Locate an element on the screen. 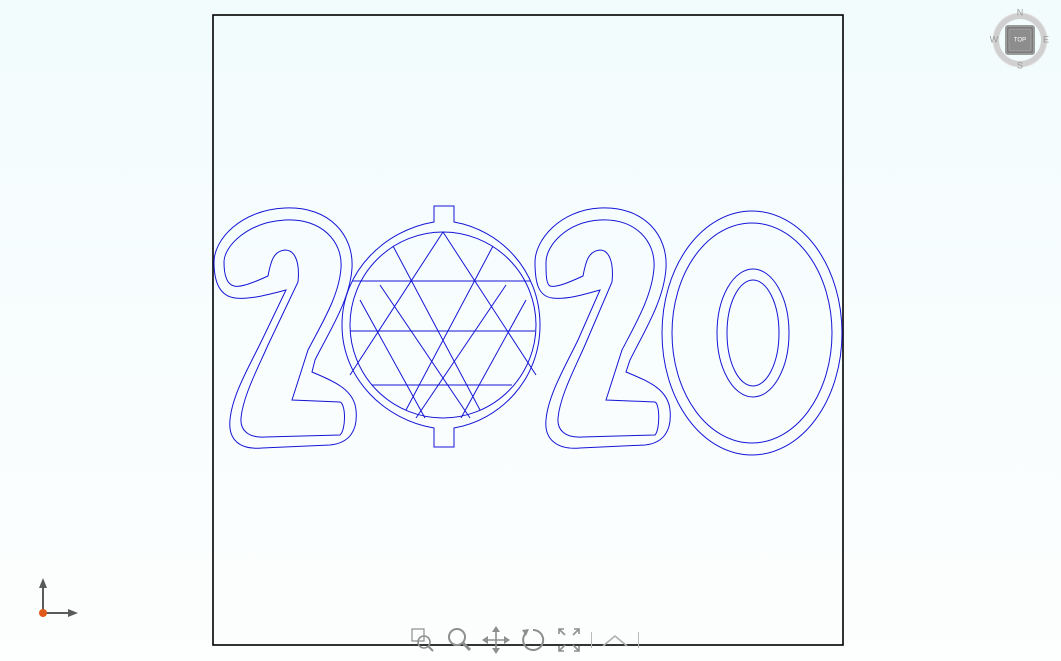  digit-two-2-inner is located at coordinates (602, 328).